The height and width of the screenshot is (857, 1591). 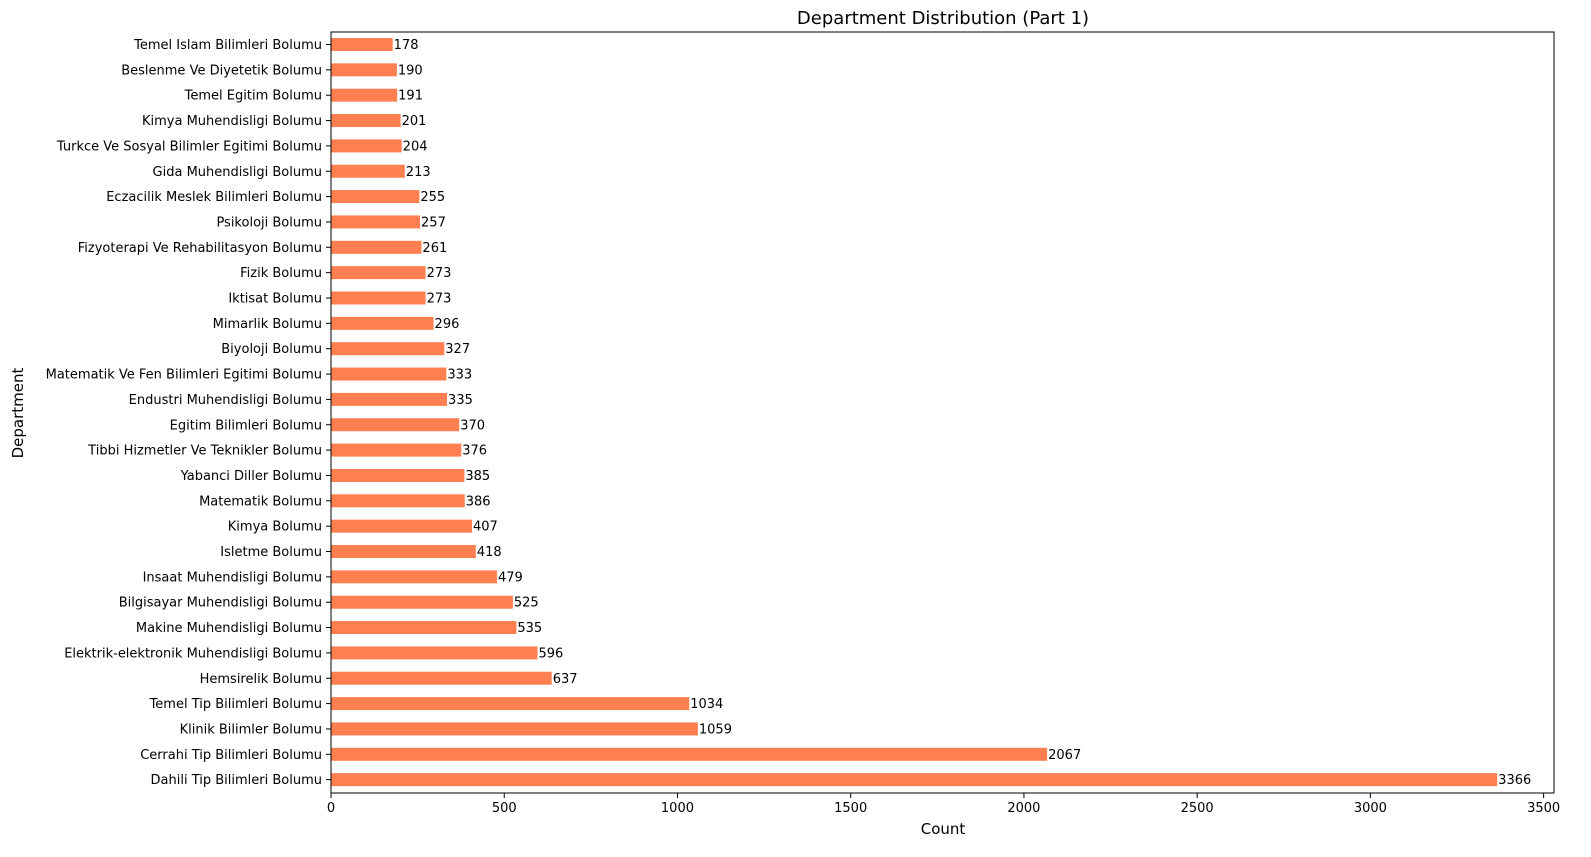 What do you see at coordinates (1023, 808) in the screenshot?
I see `x-tick-label: 2000` at bounding box center [1023, 808].